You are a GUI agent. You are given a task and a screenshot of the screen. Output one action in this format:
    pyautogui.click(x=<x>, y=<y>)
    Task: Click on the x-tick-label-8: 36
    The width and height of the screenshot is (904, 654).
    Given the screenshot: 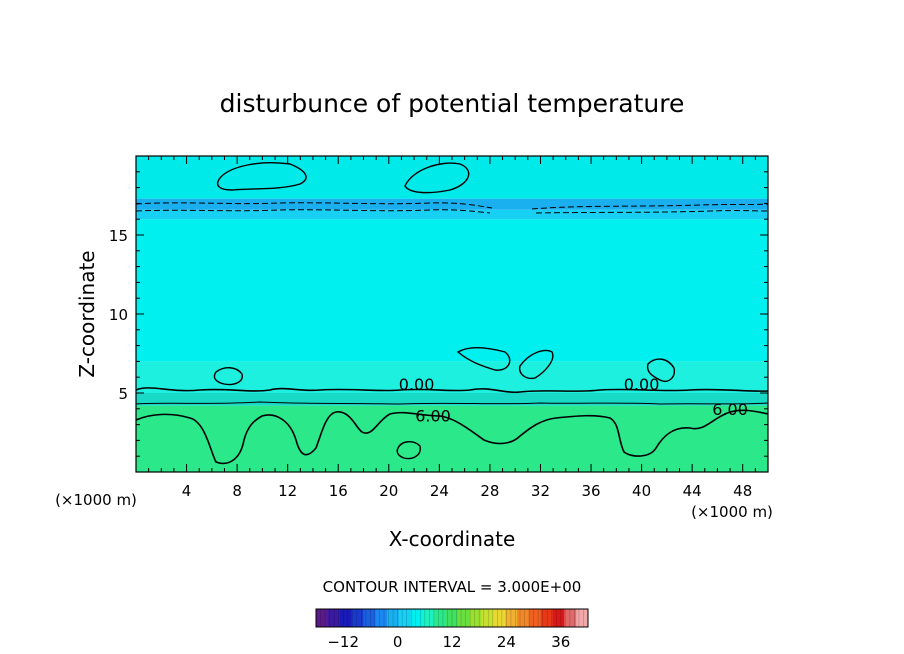 What is the action you would take?
    pyautogui.click(x=590, y=491)
    